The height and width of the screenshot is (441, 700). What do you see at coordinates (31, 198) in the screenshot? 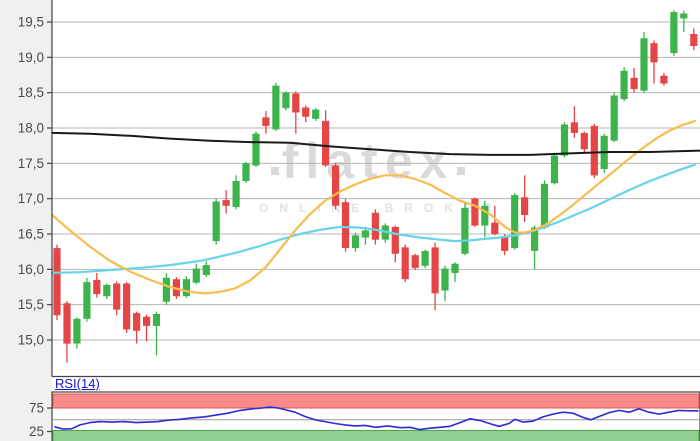
I see `y-axis-tick-label: 17,0` at bounding box center [31, 198].